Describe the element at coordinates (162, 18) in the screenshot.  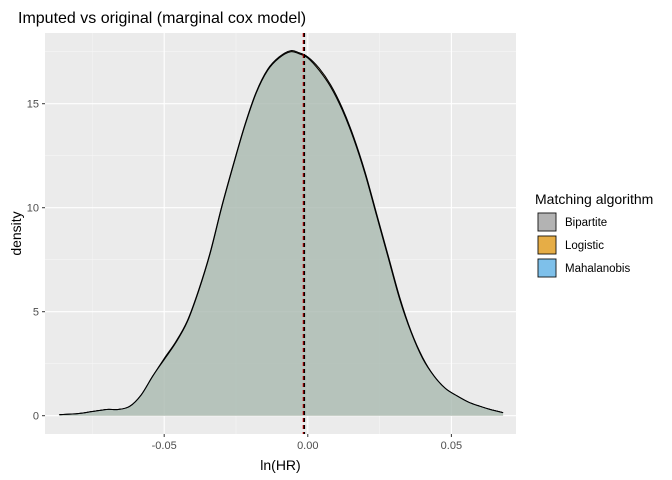
I see `chart-title: Imputed vs original (marginal cox model)` at that location.